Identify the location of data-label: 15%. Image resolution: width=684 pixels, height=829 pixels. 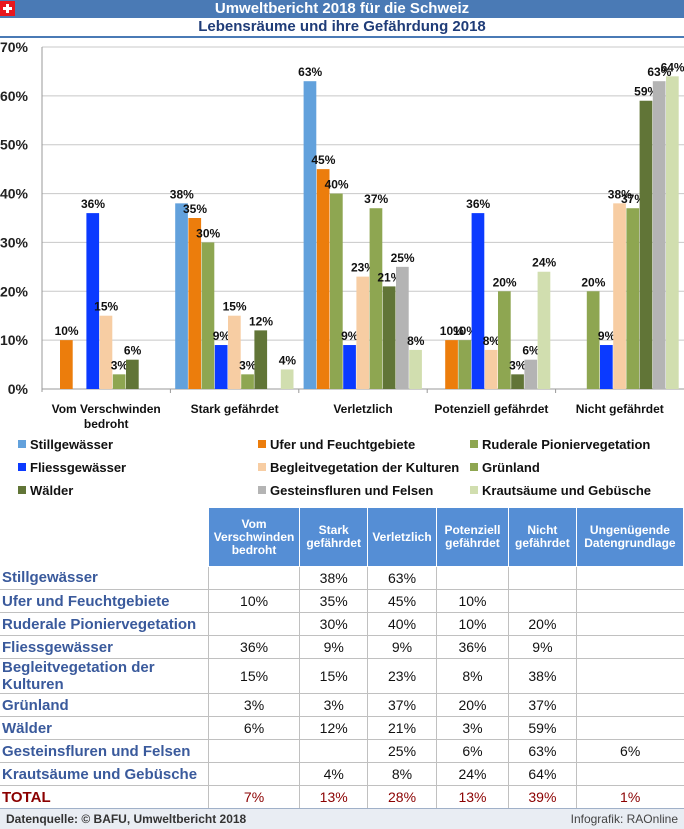
(106, 307).